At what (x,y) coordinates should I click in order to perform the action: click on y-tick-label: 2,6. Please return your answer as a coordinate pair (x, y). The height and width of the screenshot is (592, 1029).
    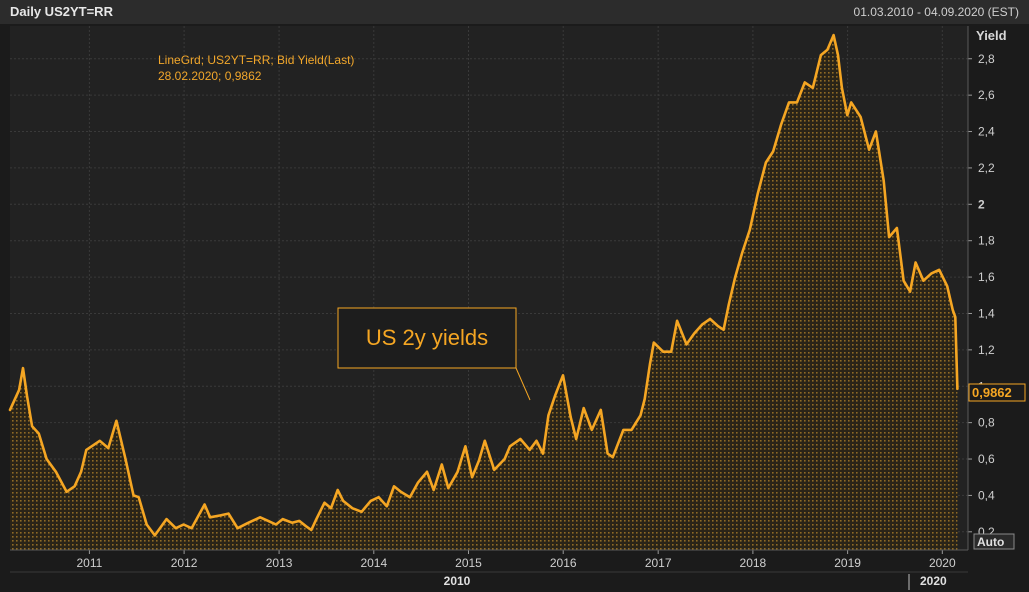
    Looking at the image, I should click on (986, 95).